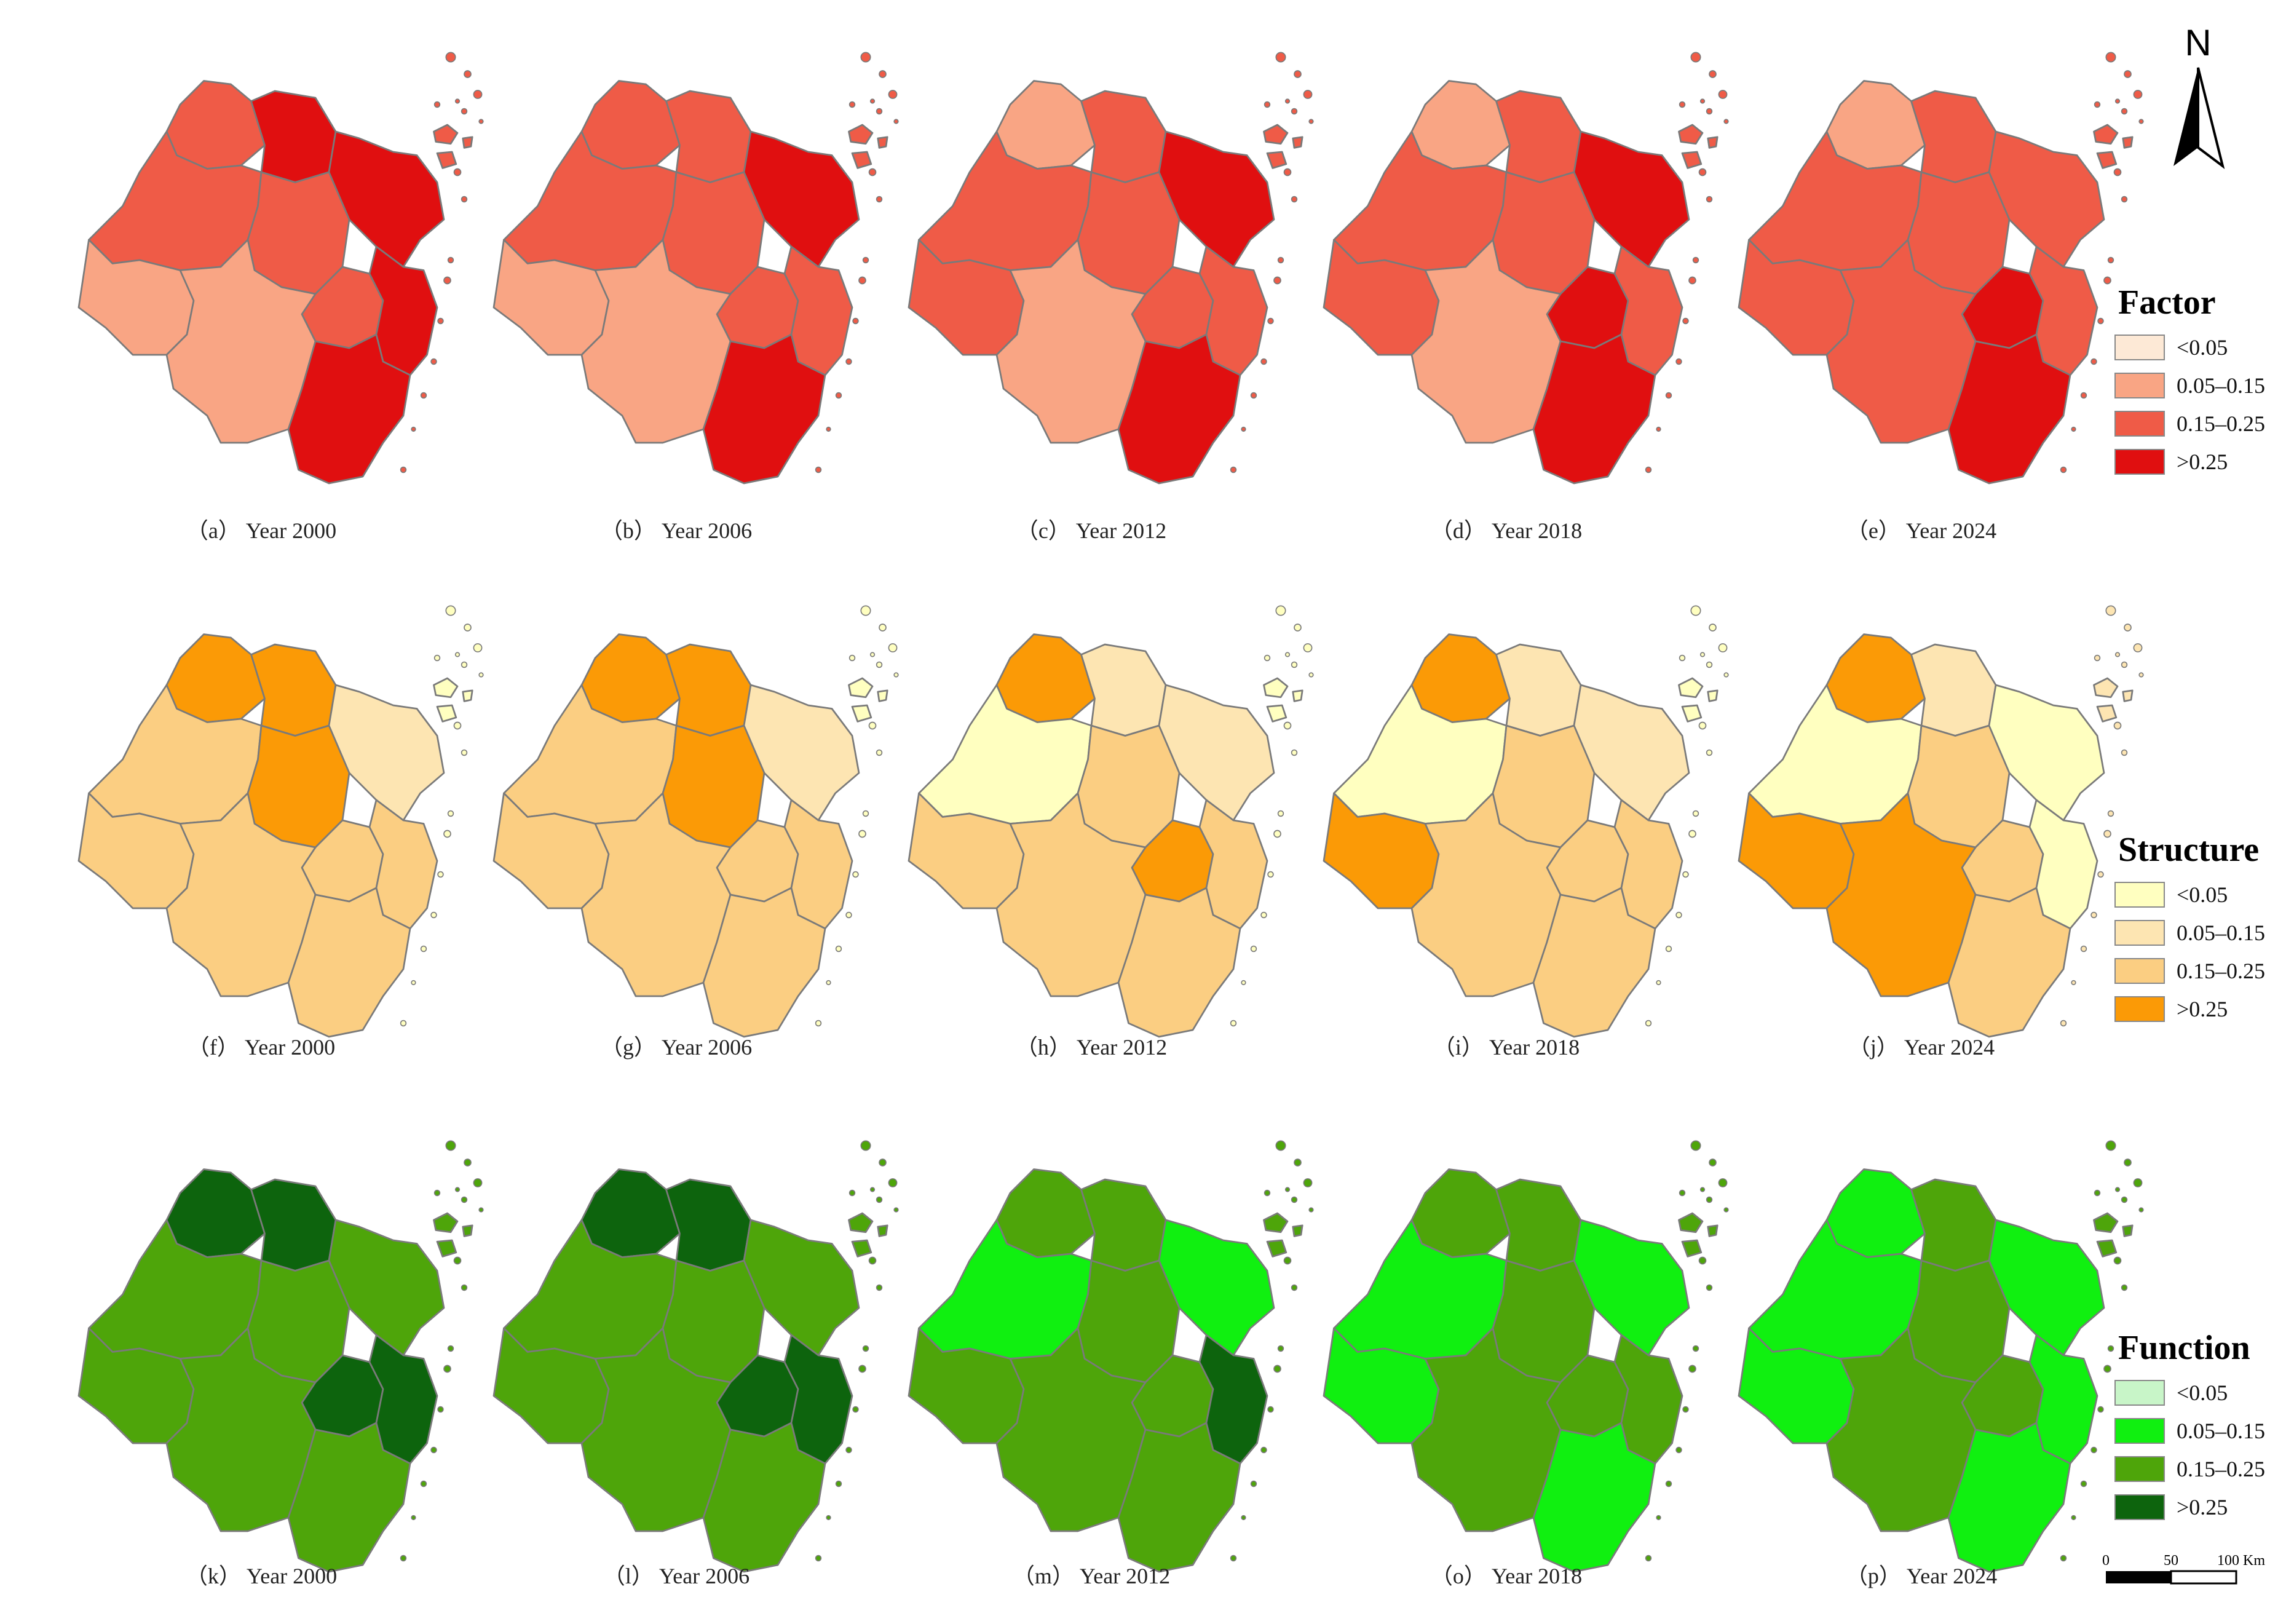  I want to click on panel-caption-3: （h） Year 2012, so click(1091, 1047).